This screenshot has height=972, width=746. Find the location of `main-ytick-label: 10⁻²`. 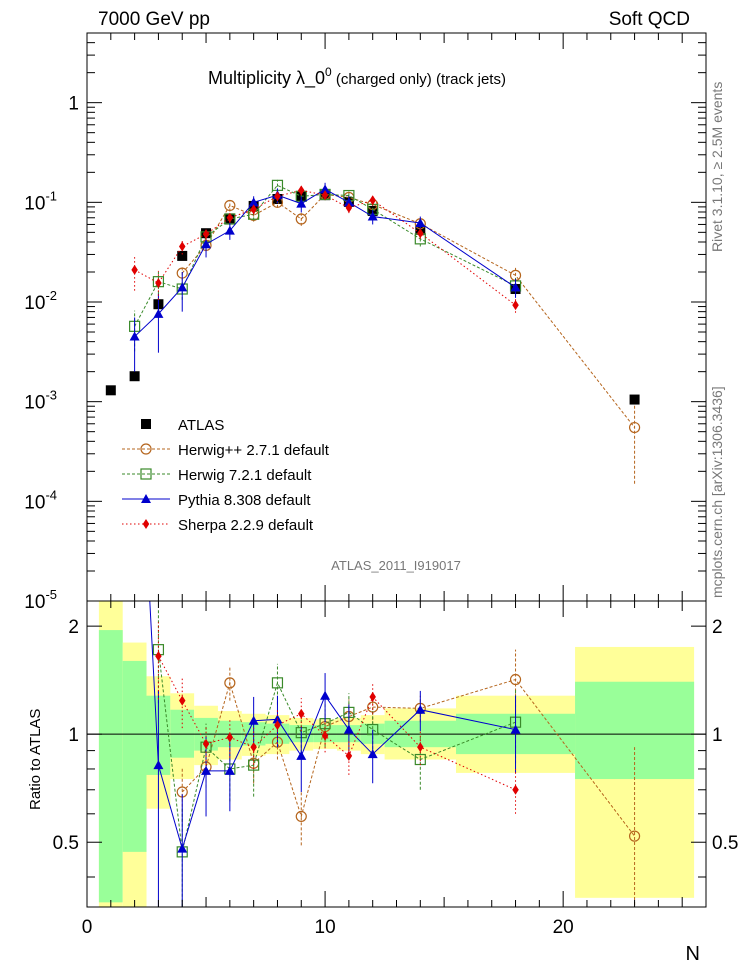

main-ytick-label: 10⁻² is located at coordinates (40, 301).